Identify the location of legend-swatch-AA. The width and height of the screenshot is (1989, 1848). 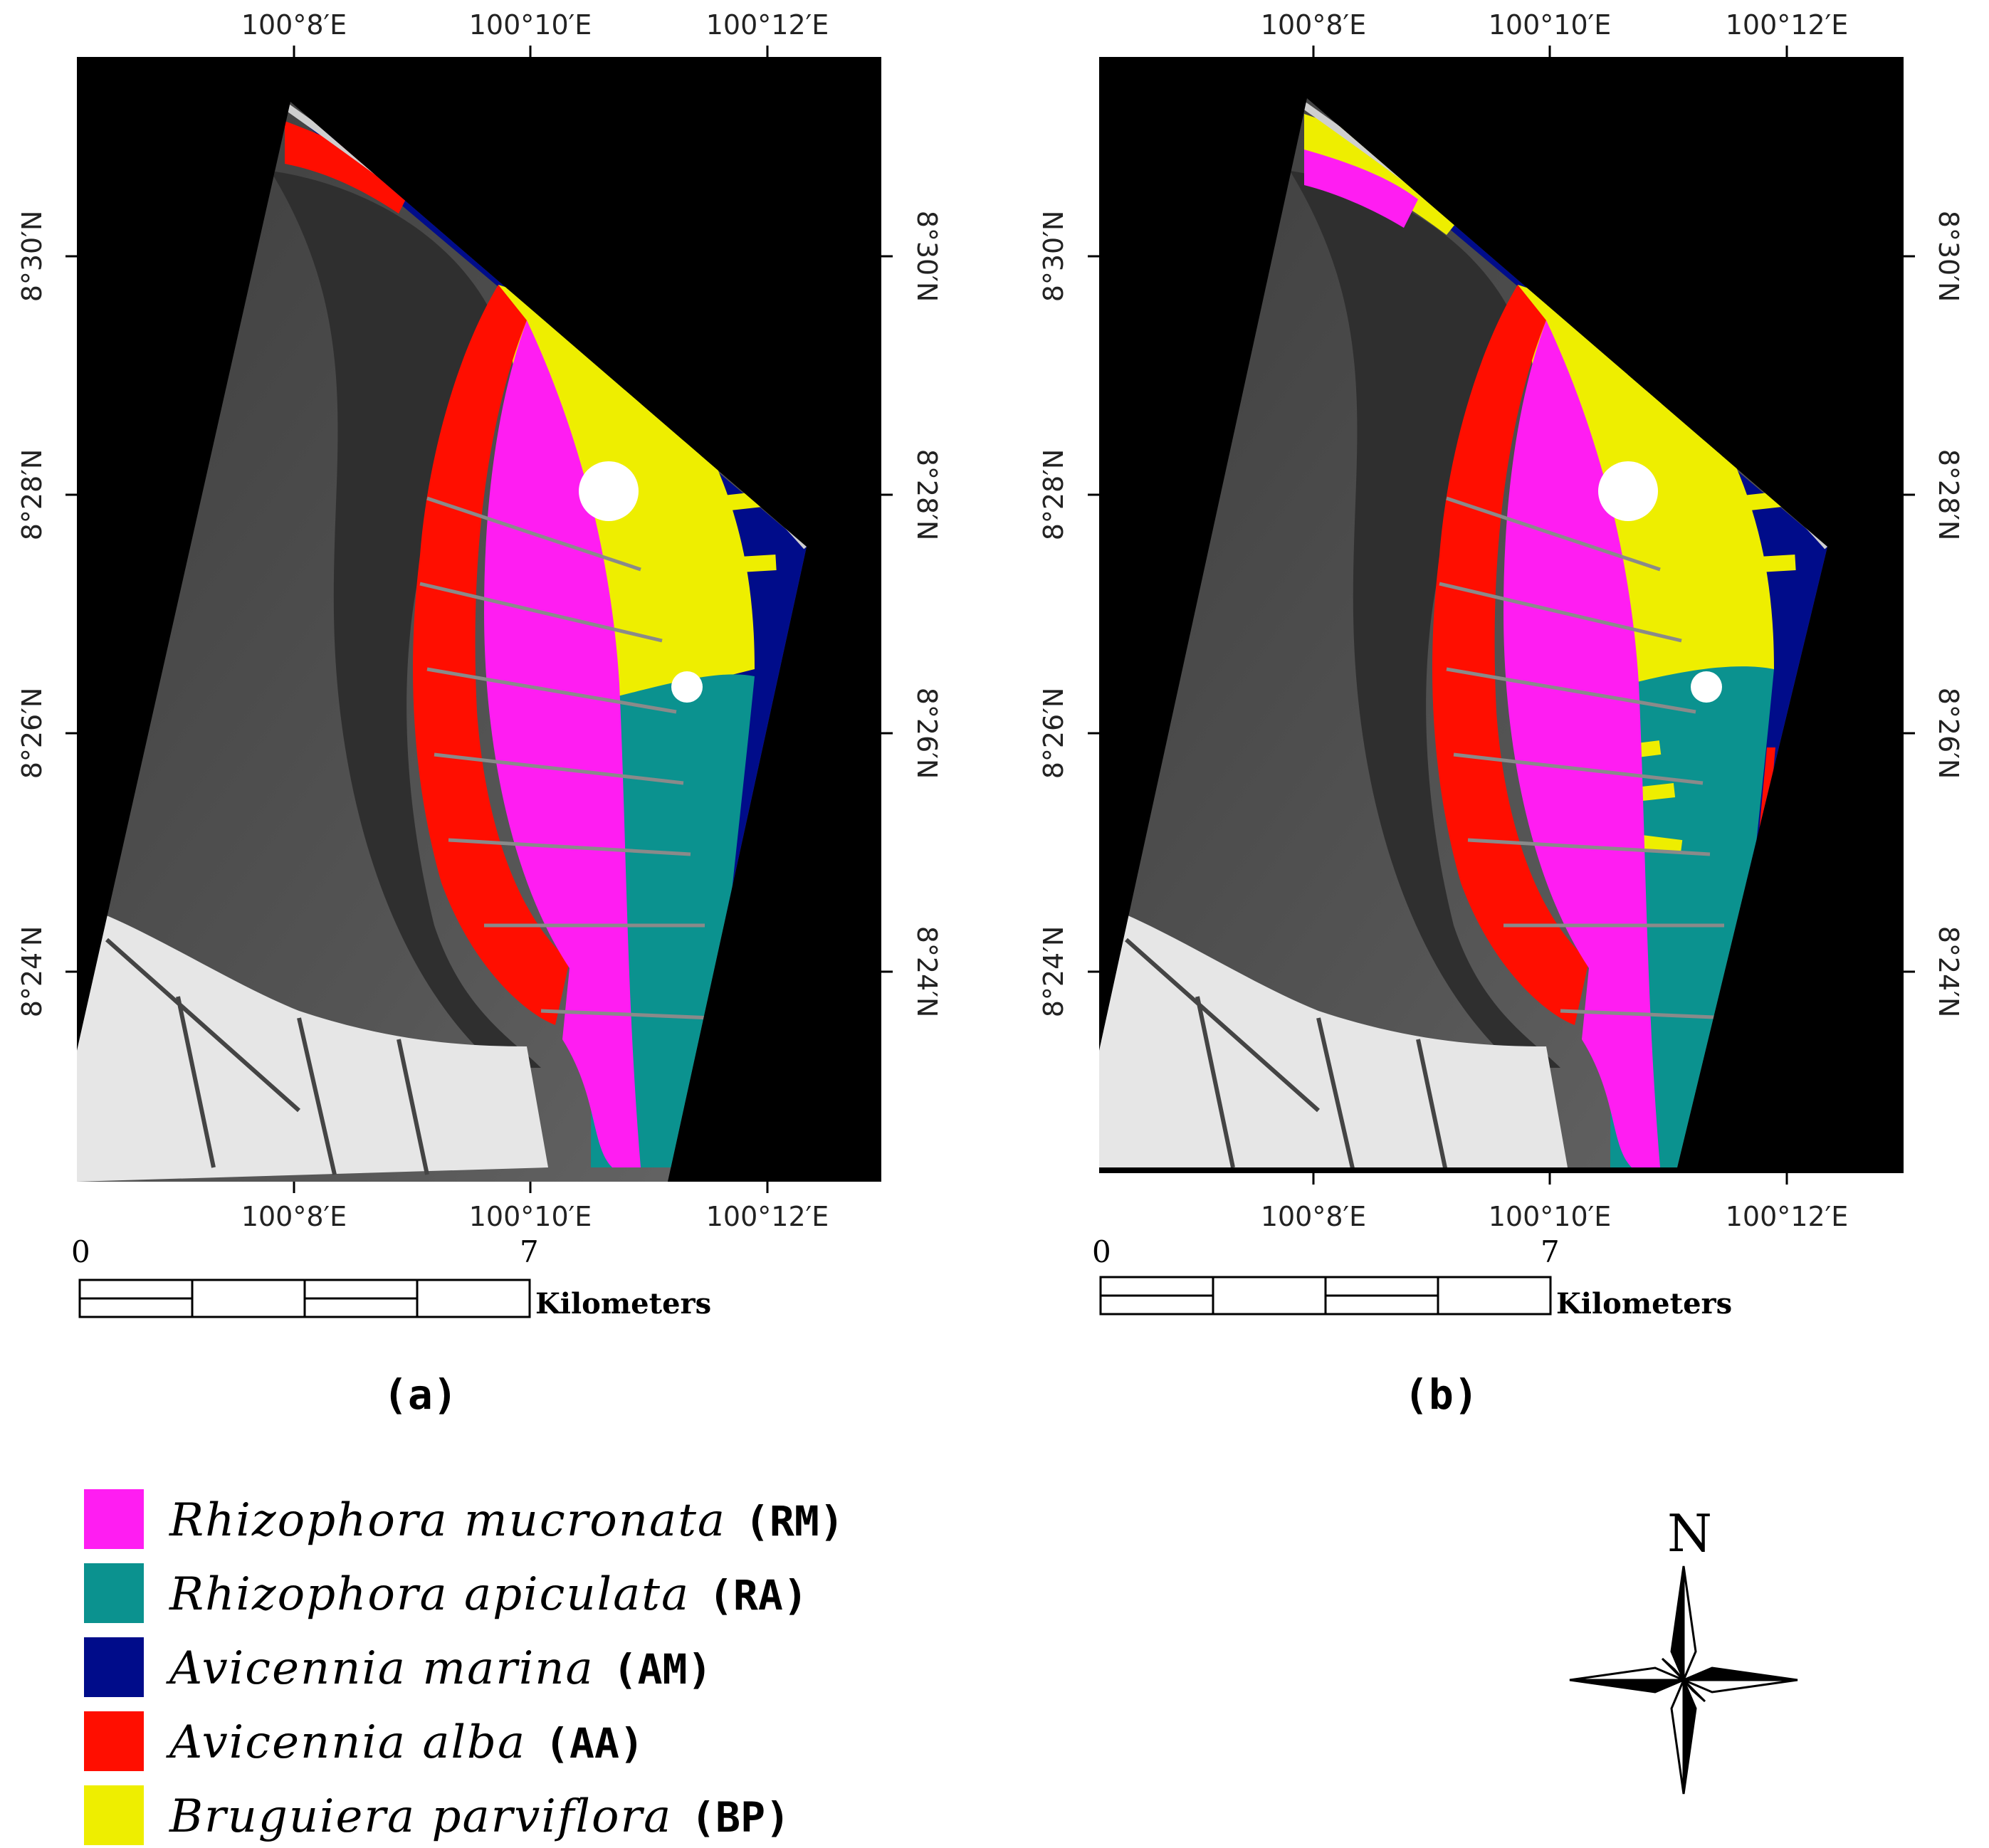
(114, 1741).